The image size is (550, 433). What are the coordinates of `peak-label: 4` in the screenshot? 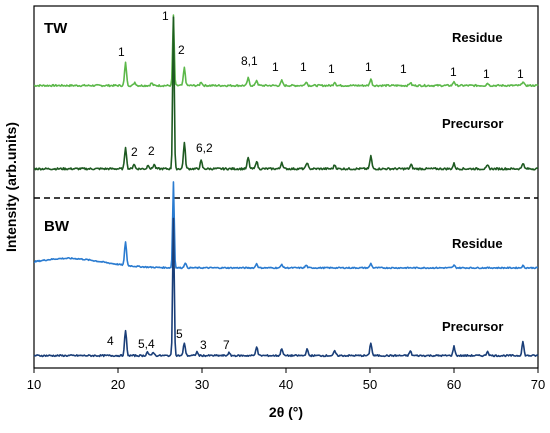 It's located at (110, 341).